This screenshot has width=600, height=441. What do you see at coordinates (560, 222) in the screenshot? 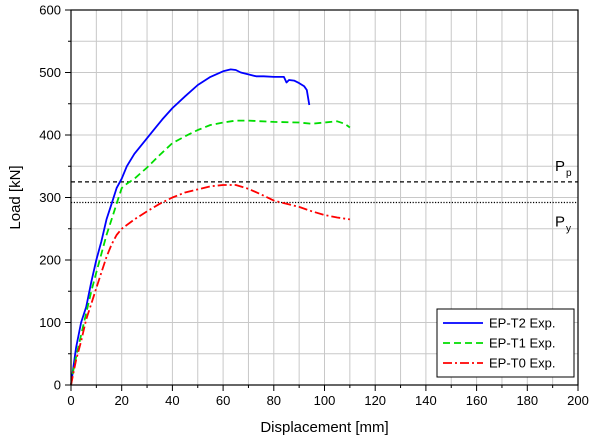
I see `reference-label-y: P` at bounding box center [560, 222].